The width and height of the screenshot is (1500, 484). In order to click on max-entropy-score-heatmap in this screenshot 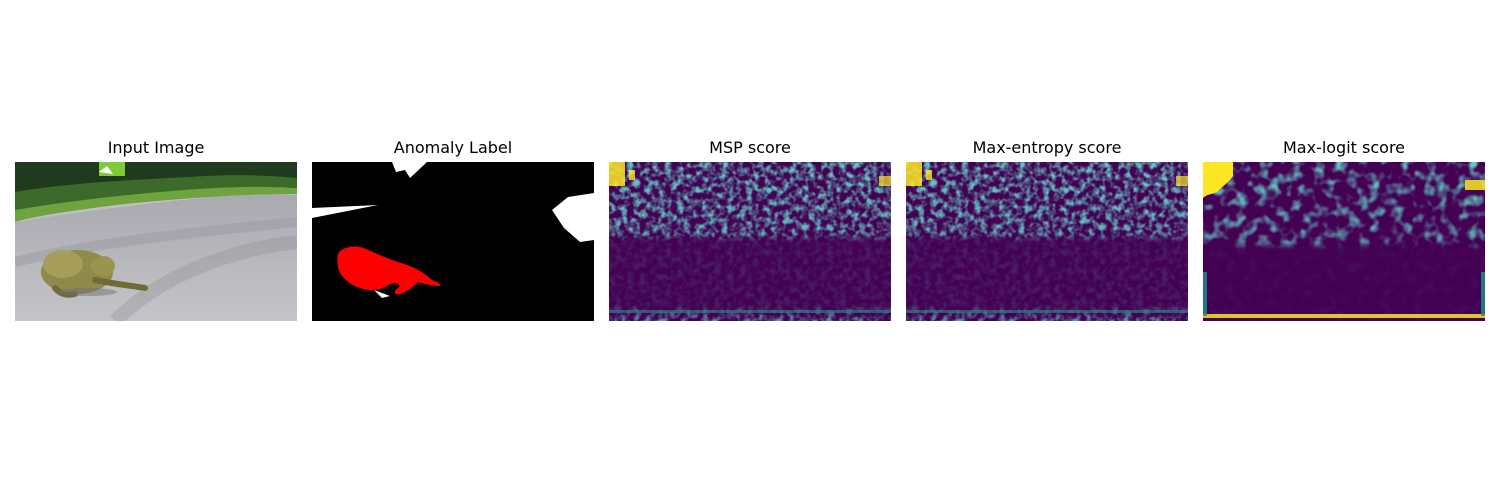, I will do `click(1047, 241)`.